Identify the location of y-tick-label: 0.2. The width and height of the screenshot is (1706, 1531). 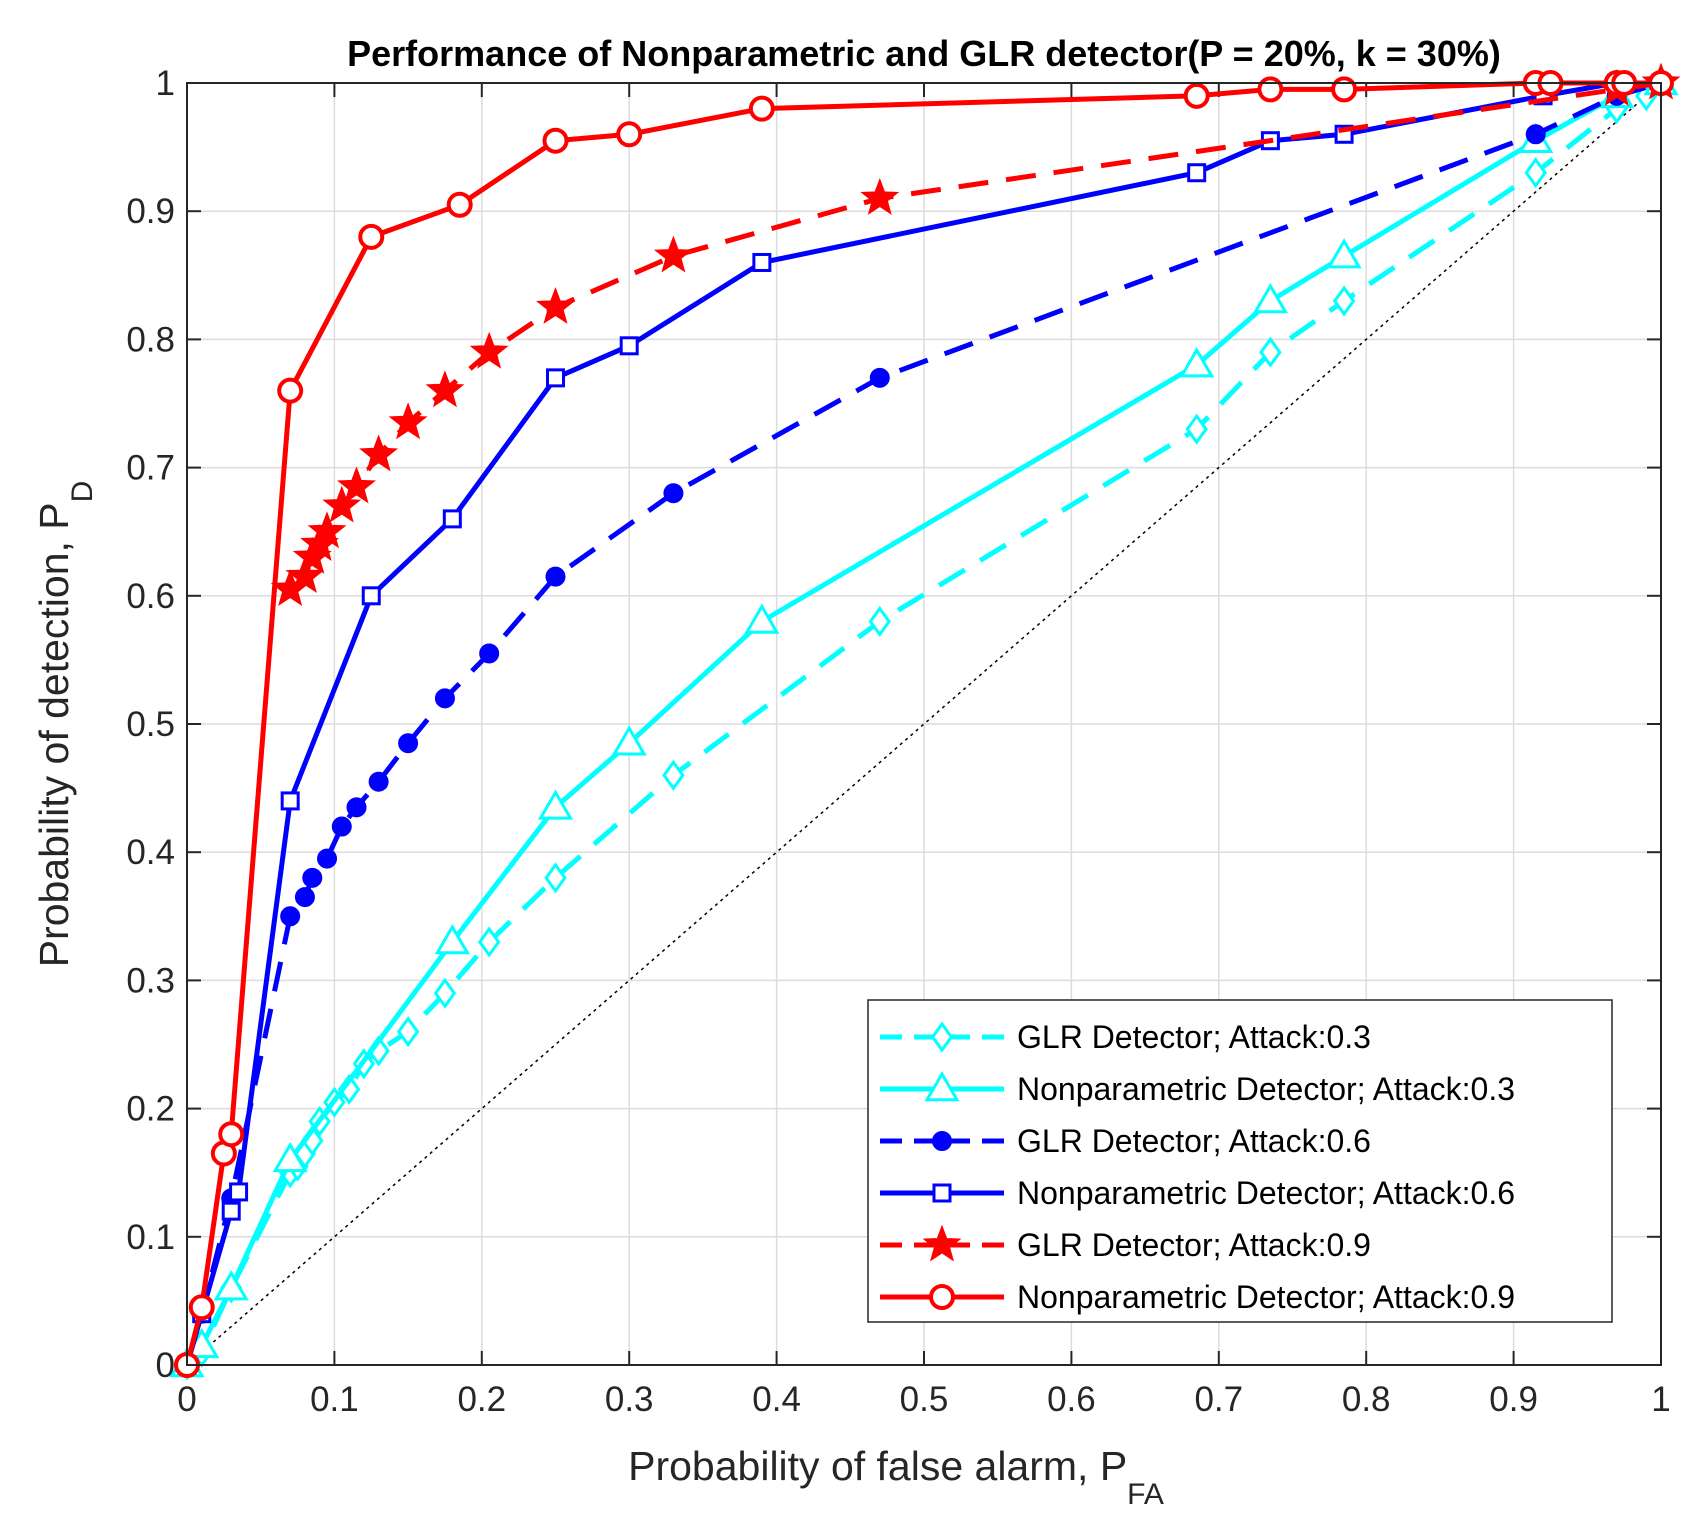
(150, 1109).